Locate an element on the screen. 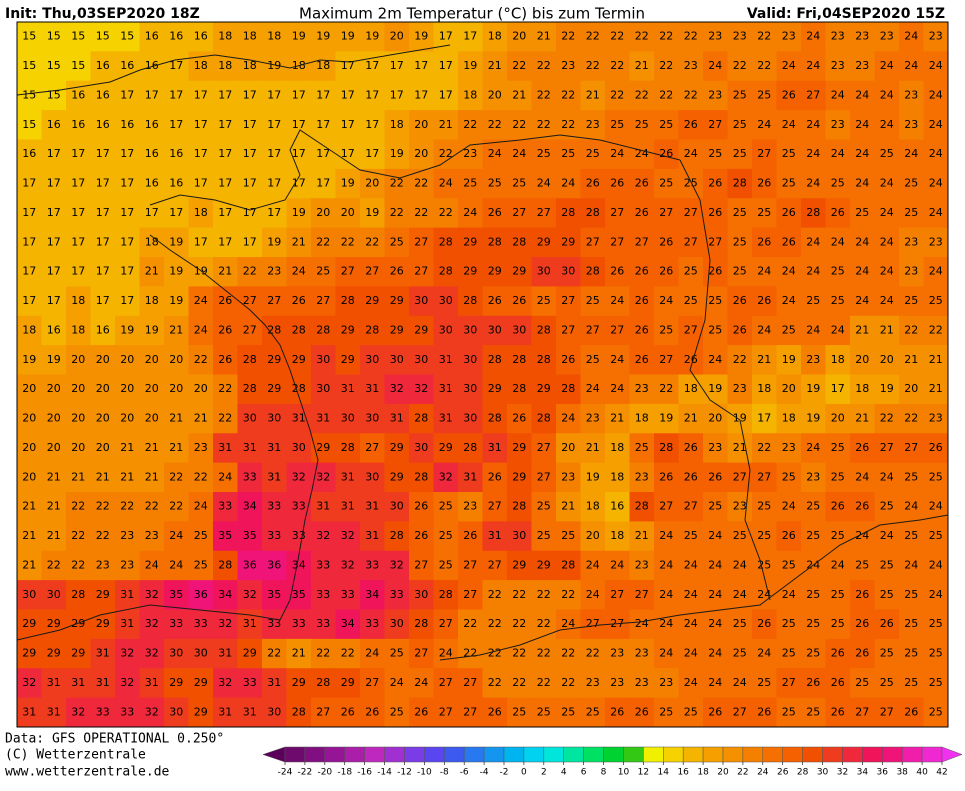 The image size is (965, 791). temperature-label: 33 is located at coordinates (274, 623).